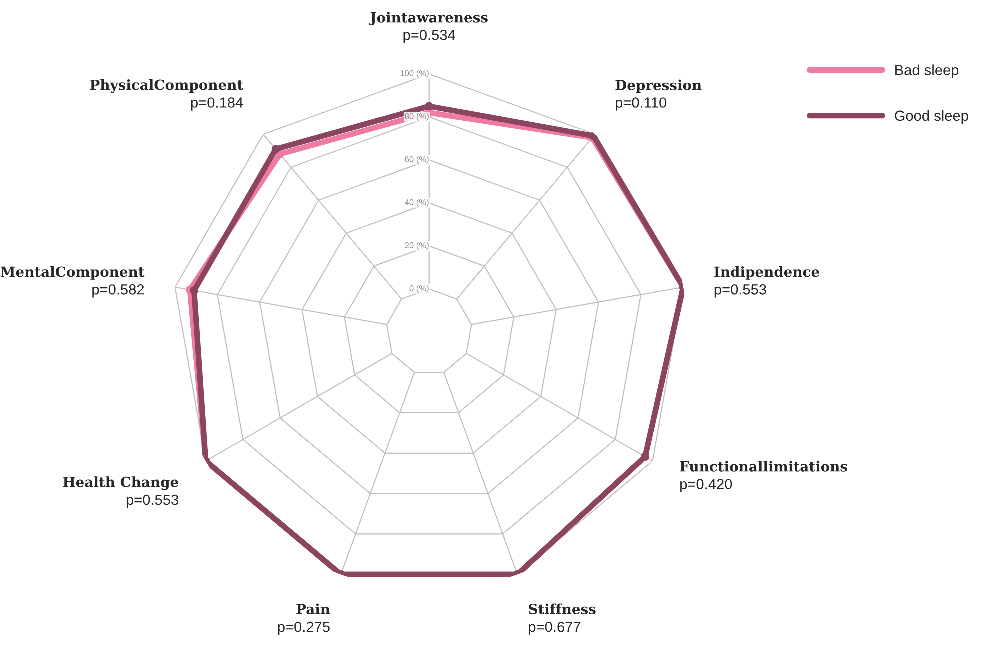  What do you see at coordinates (562, 620) in the screenshot?
I see `spoke-label: Stiffness p=0.677` at bounding box center [562, 620].